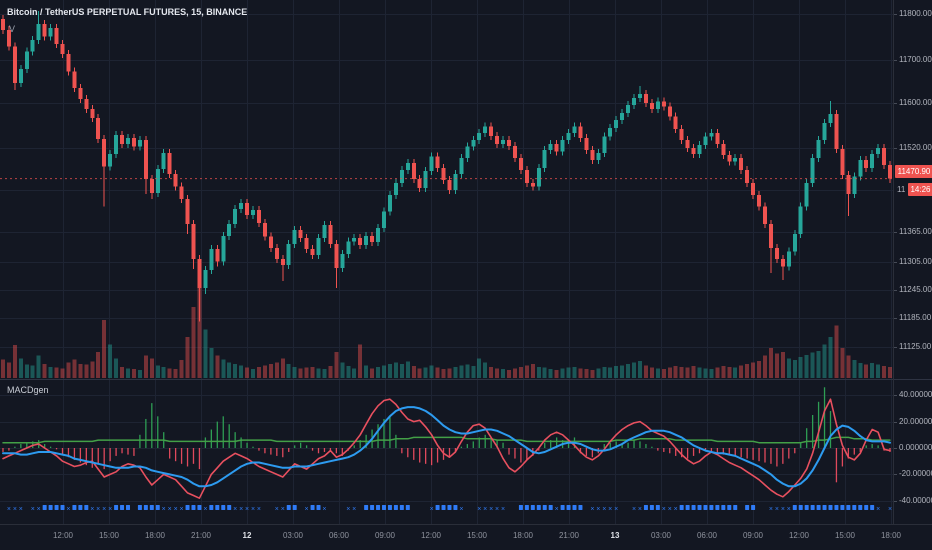 This screenshot has height=550, width=932. I want to click on bar-countdown-badge: 14:26, so click(920, 189).